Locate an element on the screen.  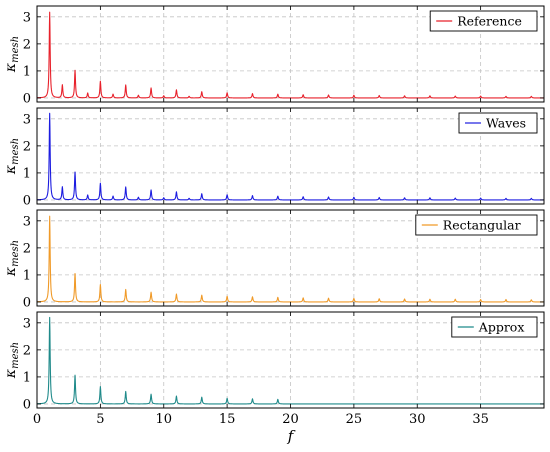
legend: Waves is located at coordinates (498, 123).